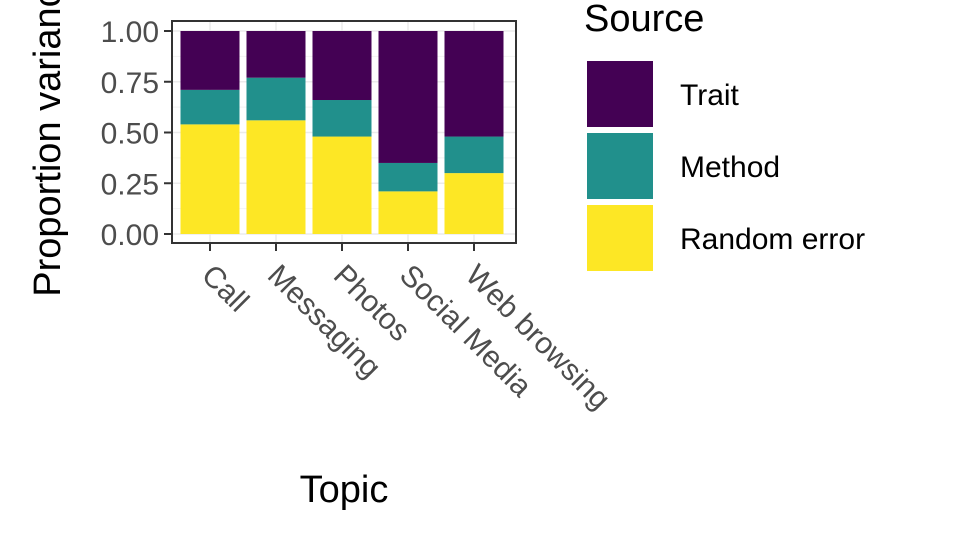  I want to click on legend-label: Random error, so click(772, 239).